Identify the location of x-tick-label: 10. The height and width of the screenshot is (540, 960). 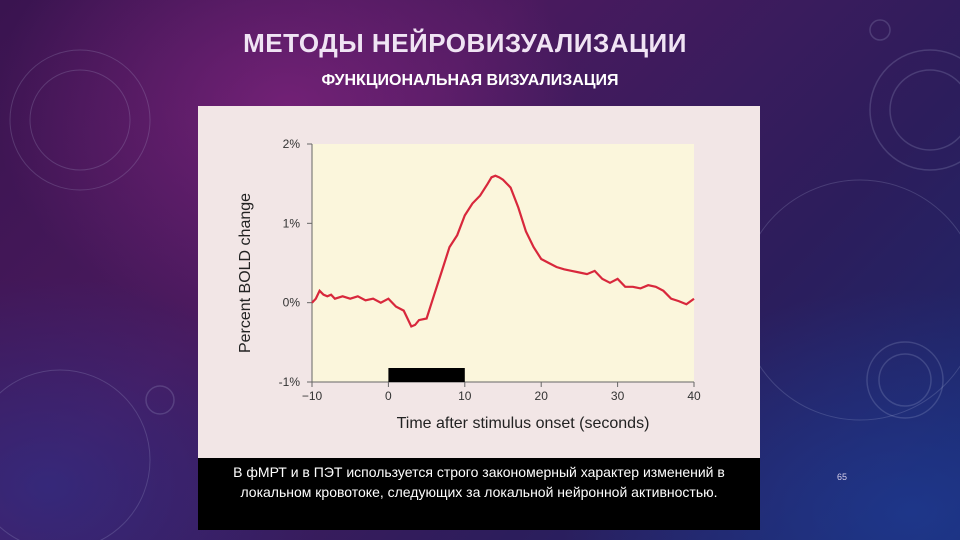
(465, 396).